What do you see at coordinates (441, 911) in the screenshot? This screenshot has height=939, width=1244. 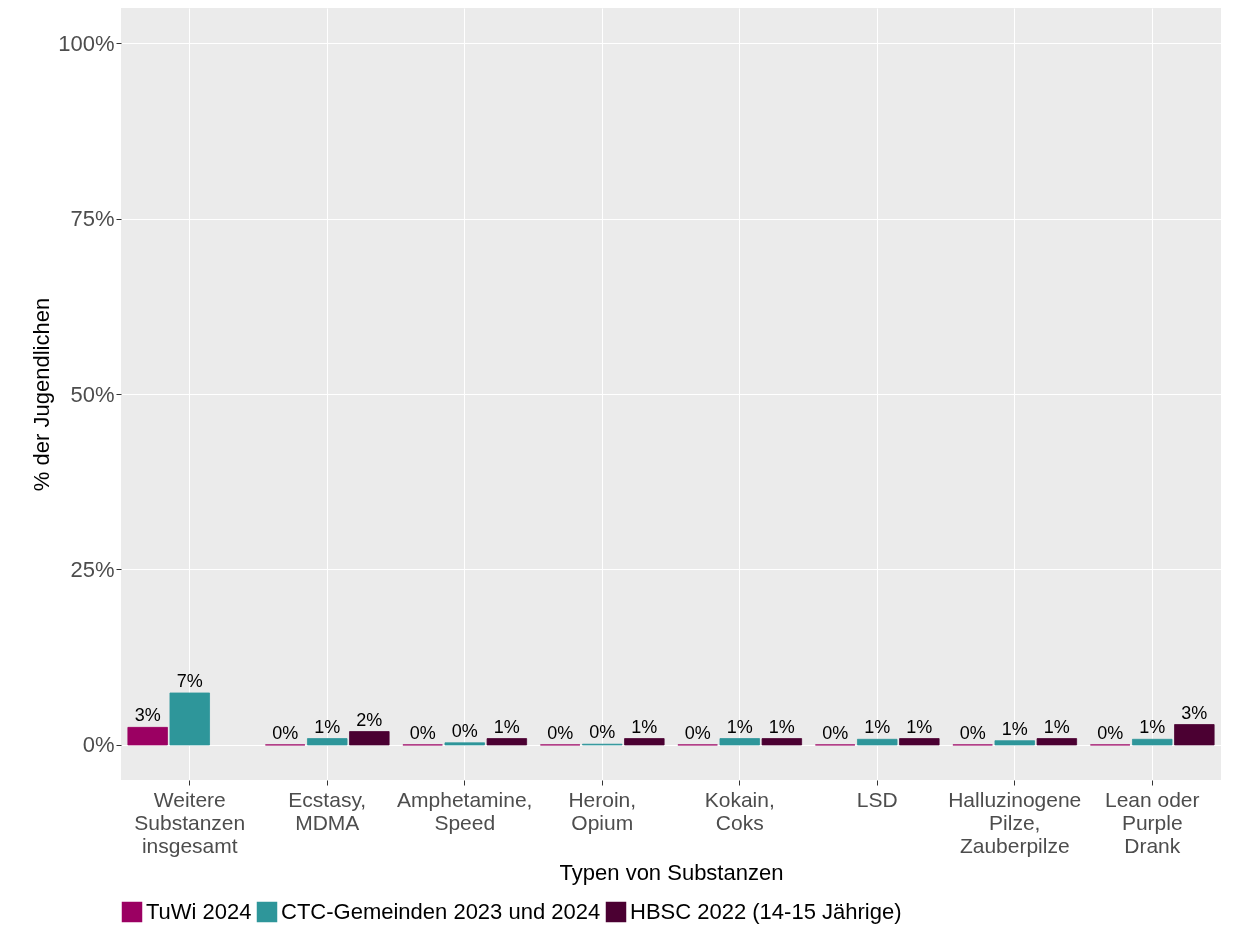 I see `legend-label: CTC-Gemeinden 2023 und 2024` at bounding box center [441, 911].